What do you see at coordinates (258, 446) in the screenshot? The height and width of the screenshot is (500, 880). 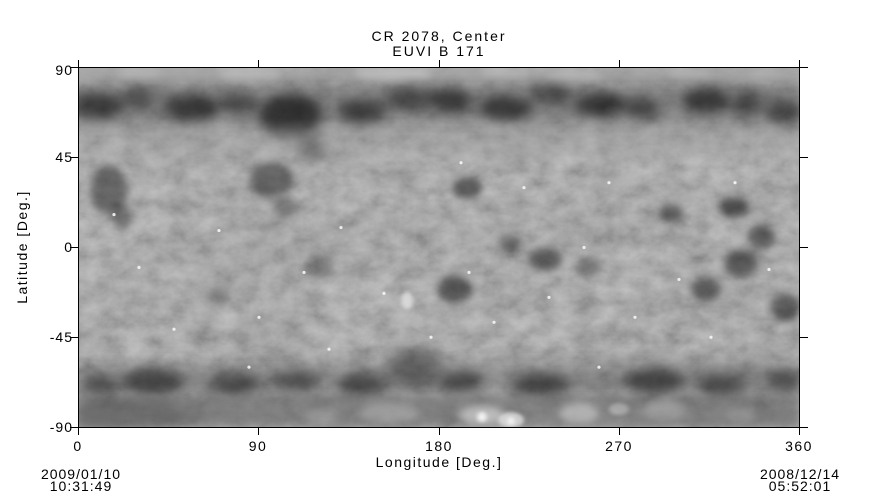 I see `x-tick-label: 90` at bounding box center [258, 446].